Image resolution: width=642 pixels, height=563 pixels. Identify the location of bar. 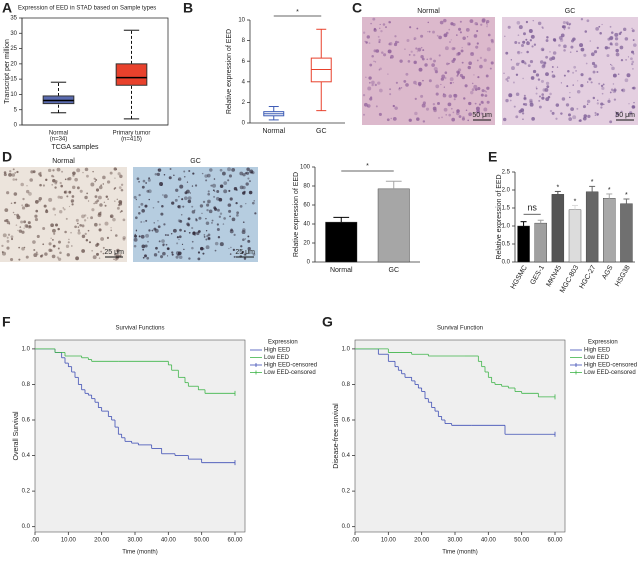
(341, 242).